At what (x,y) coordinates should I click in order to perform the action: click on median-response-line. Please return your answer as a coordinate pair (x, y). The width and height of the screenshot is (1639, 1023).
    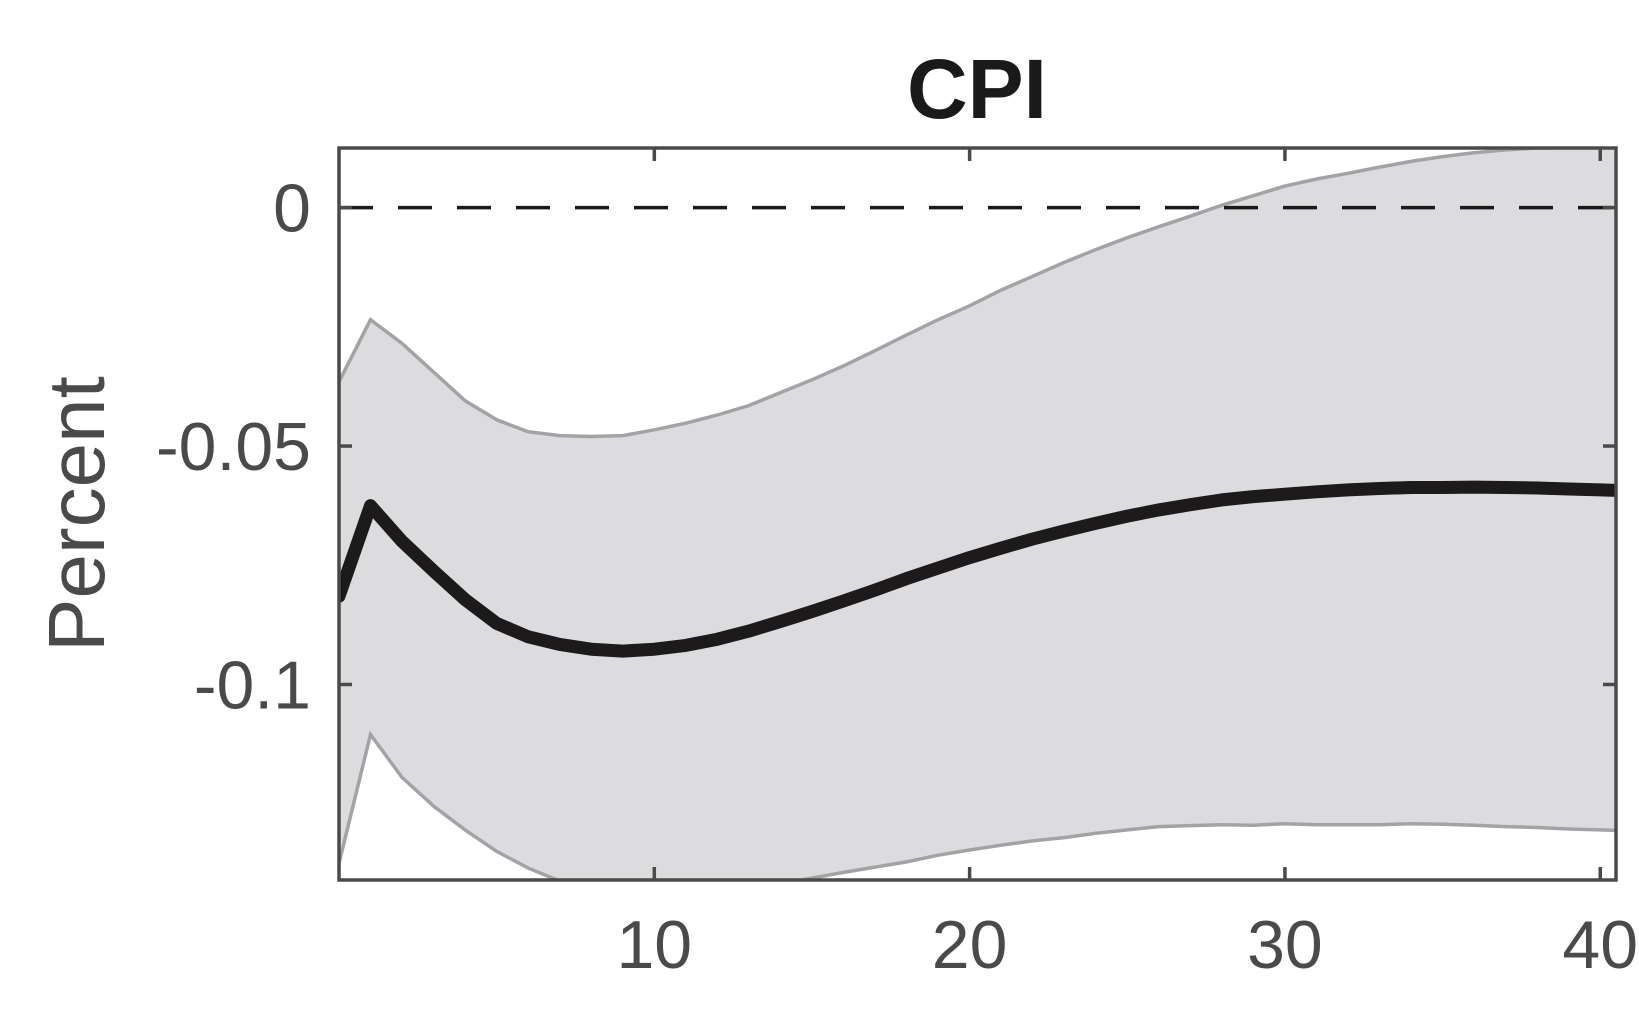
    Looking at the image, I should click on (977, 569).